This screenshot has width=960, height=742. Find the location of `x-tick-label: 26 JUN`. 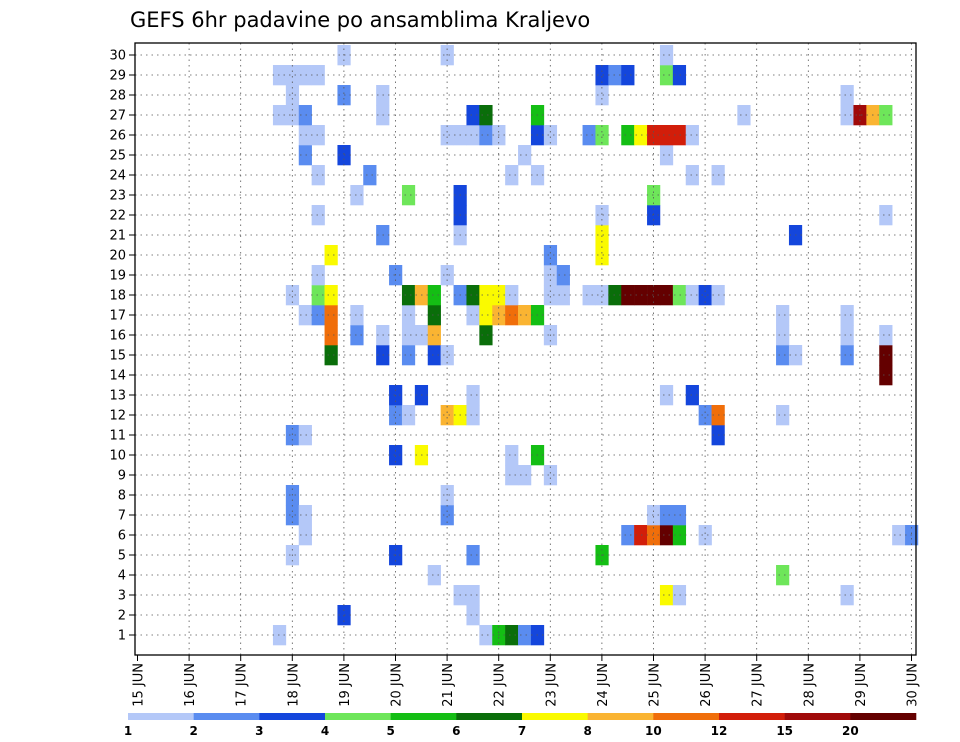

x-tick-label: 26 JUN is located at coordinates (706, 685).